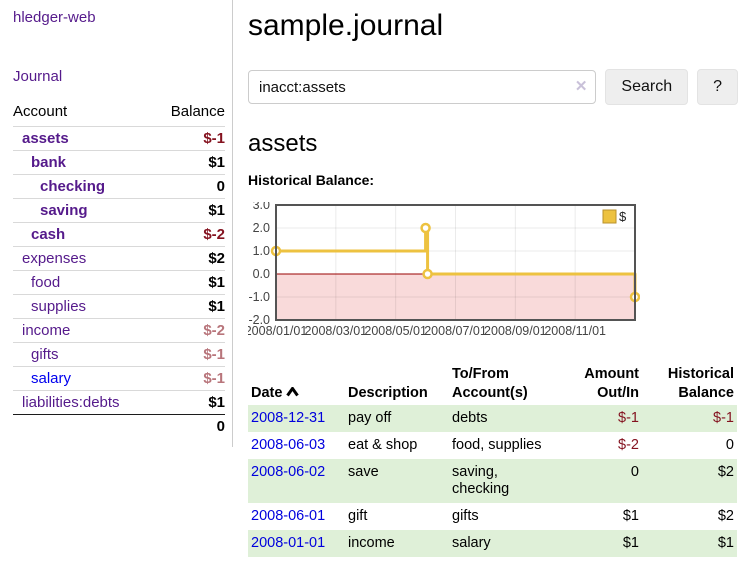  What do you see at coordinates (48, 234) in the screenshot?
I see `account-link: cash` at bounding box center [48, 234].